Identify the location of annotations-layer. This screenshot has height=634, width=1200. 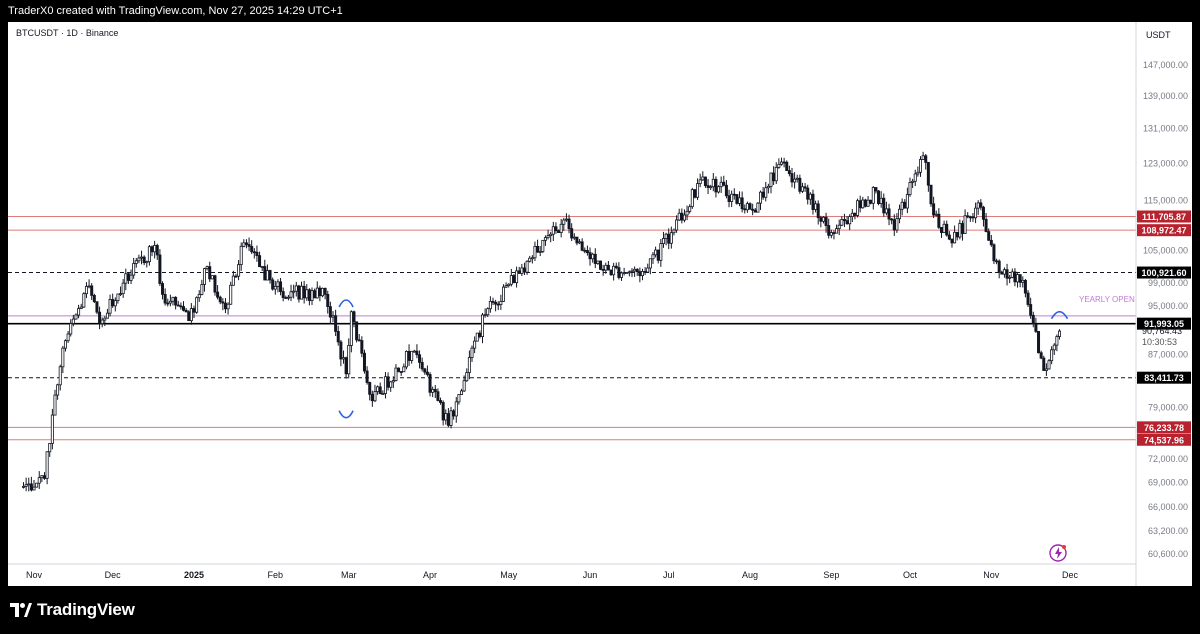
(703, 359).